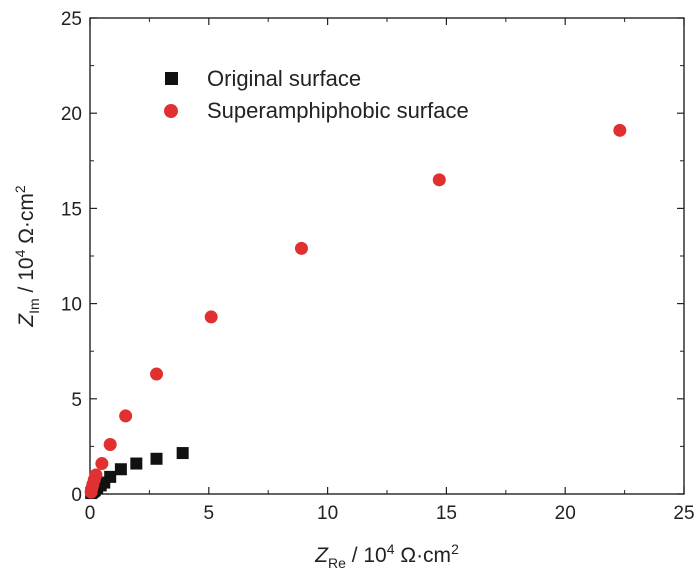  Describe the element at coordinates (337, 563) in the screenshot. I see `x-axis-subscript: Re` at that location.